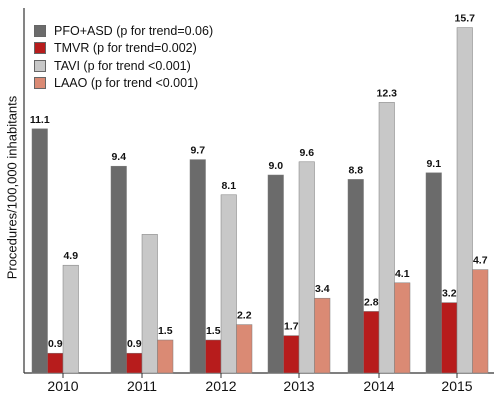 The width and height of the screenshot is (502, 413). Describe the element at coordinates (355, 276) in the screenshot. I see `bar-pfo-asd-2014` at that location.